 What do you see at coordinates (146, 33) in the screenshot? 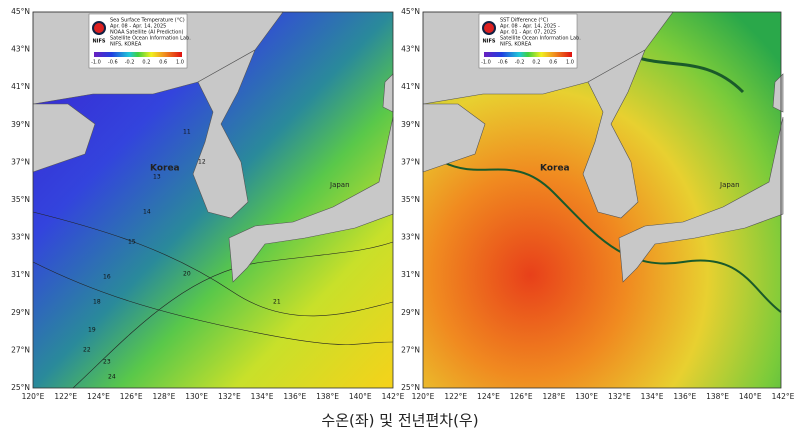
I see `legend-line: NOAA Satellite (AI Prediction)` at bounding box center [146, 33].